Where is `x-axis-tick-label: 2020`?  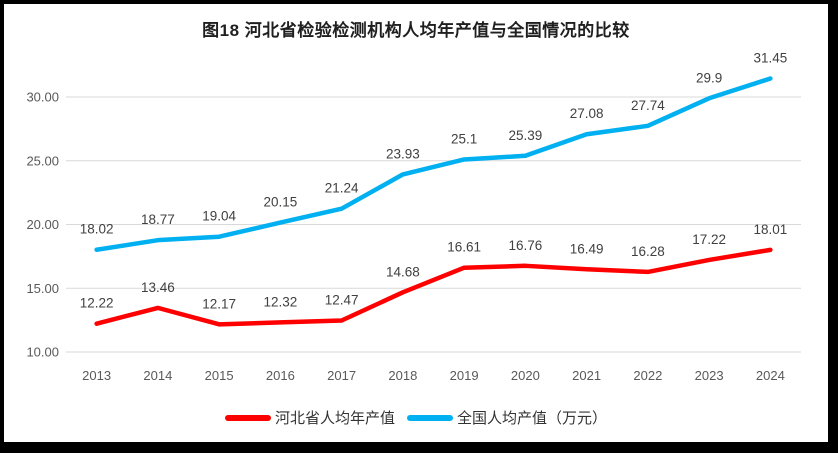 x-axis-tick-label: 2020 is located at coordinates (525, 375).